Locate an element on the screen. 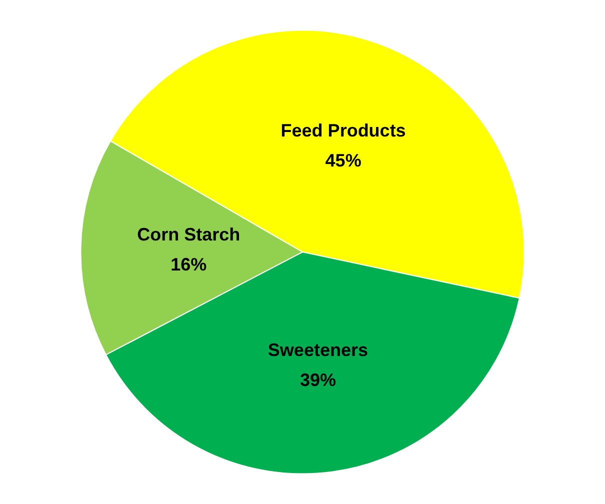 The height and width of the screenshot is (504, 605). slice-label: Sweeteners is located at coordinates (318, 350).